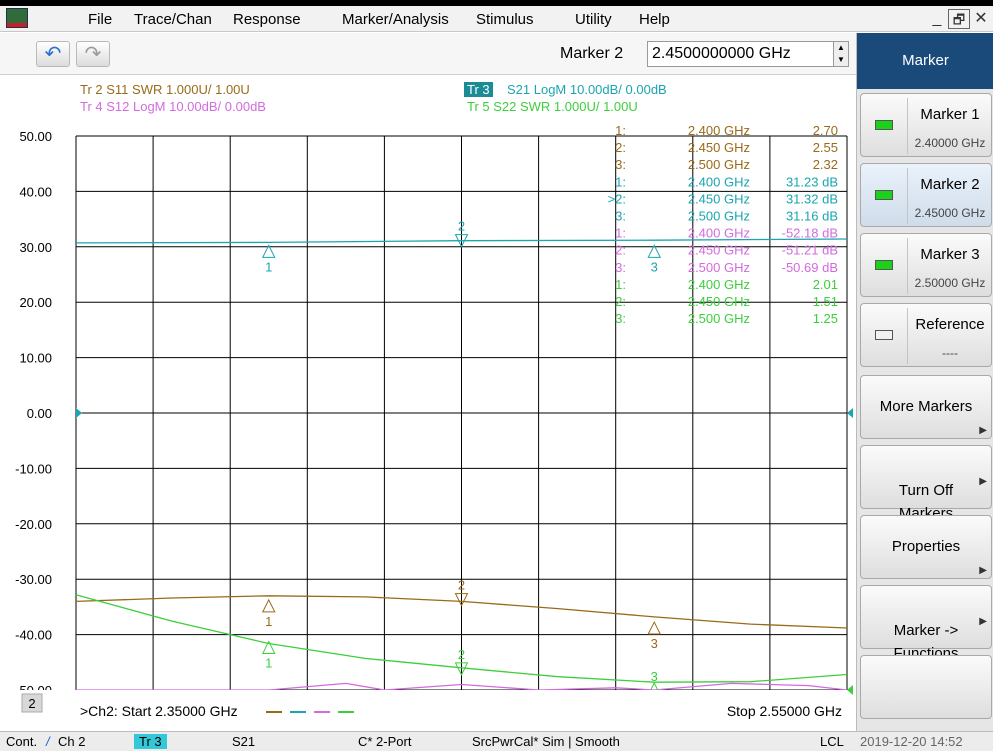 The image size is (993, 751). Describe the element at coordinates (884, 335) in the screenshot. I see `reference-led-icon` at that location.